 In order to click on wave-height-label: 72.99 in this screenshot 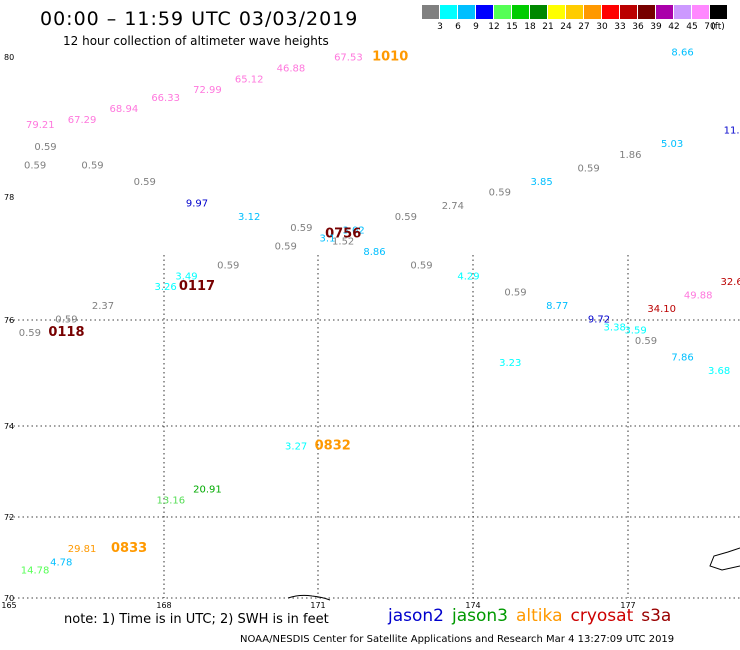, I will do `click(207, 90)`.